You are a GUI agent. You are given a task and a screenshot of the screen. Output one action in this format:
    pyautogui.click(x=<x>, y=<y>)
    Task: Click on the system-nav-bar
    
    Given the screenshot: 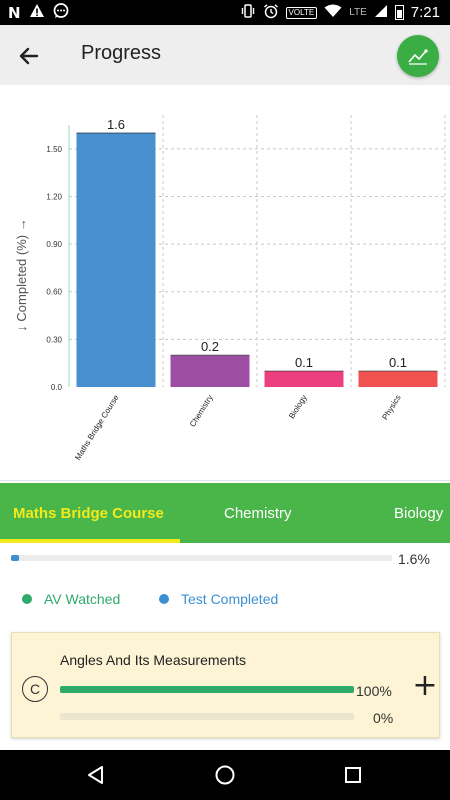 What is the action you would take?
    pyautogui.click(x=225, y=775)
    